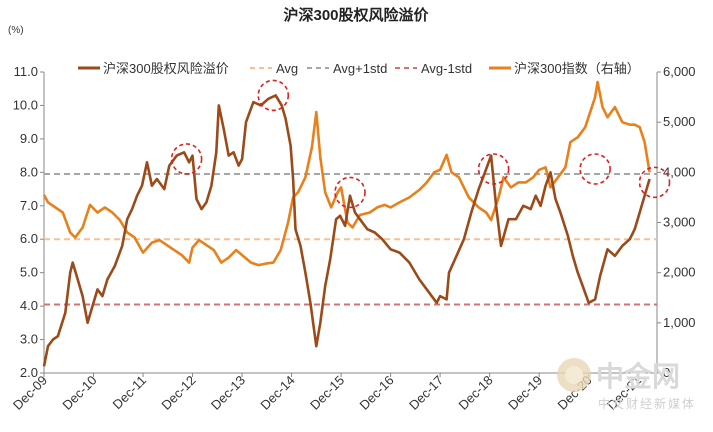 The width and height of the screenshot is (713, 432). What do you see at coordinates (577, 68) in the screenshot?
I see `legend-label-index: 沪深300指数（右轴）` at bounding box center [577, 68].